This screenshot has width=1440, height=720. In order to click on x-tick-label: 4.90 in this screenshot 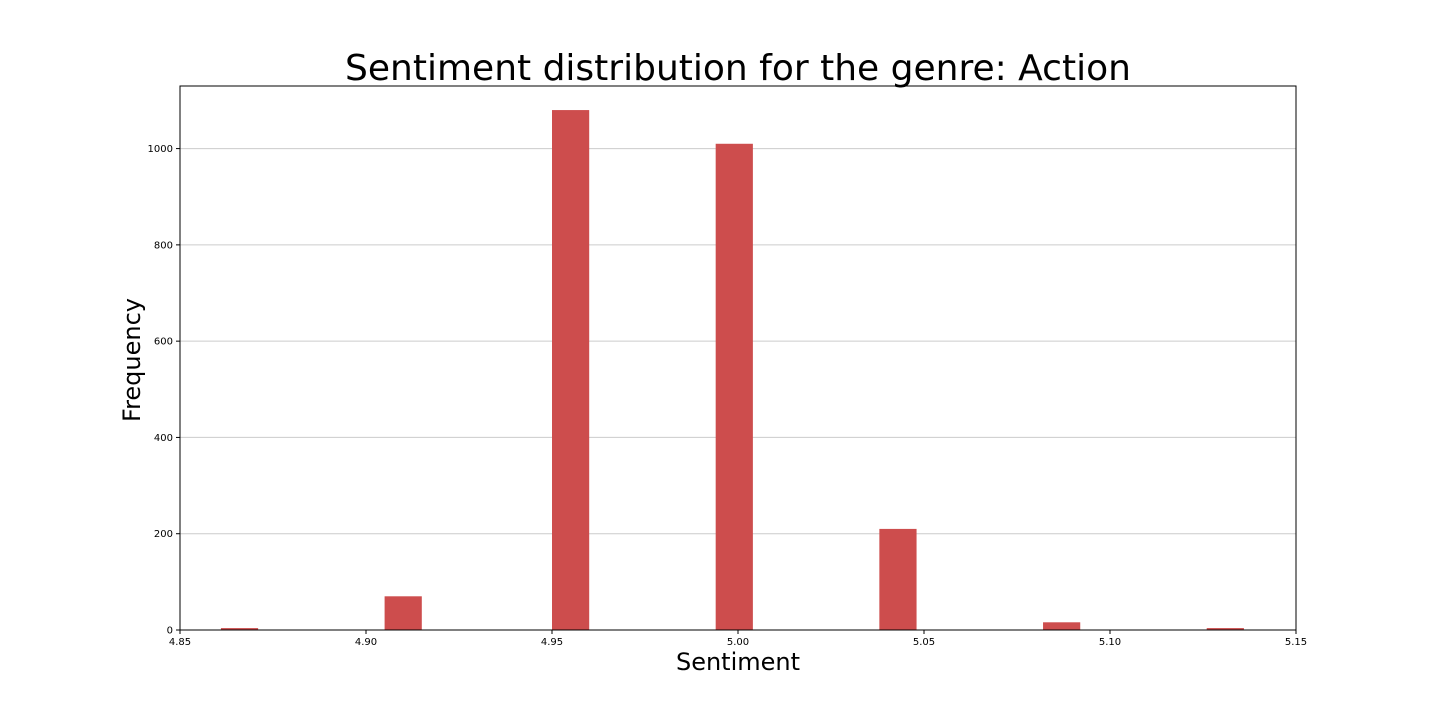, I will do `click(366, 642)`.